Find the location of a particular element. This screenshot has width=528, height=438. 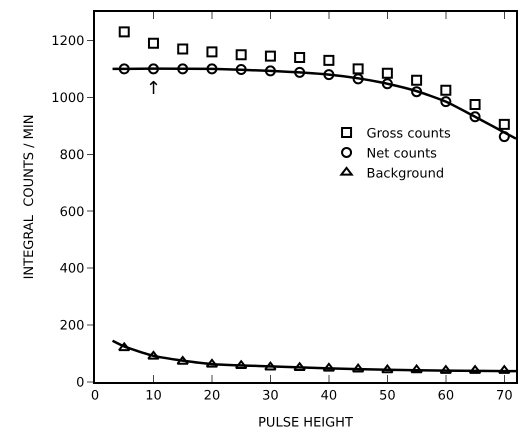

y-tick-label: 1200 is located at coordinates (67, 42).